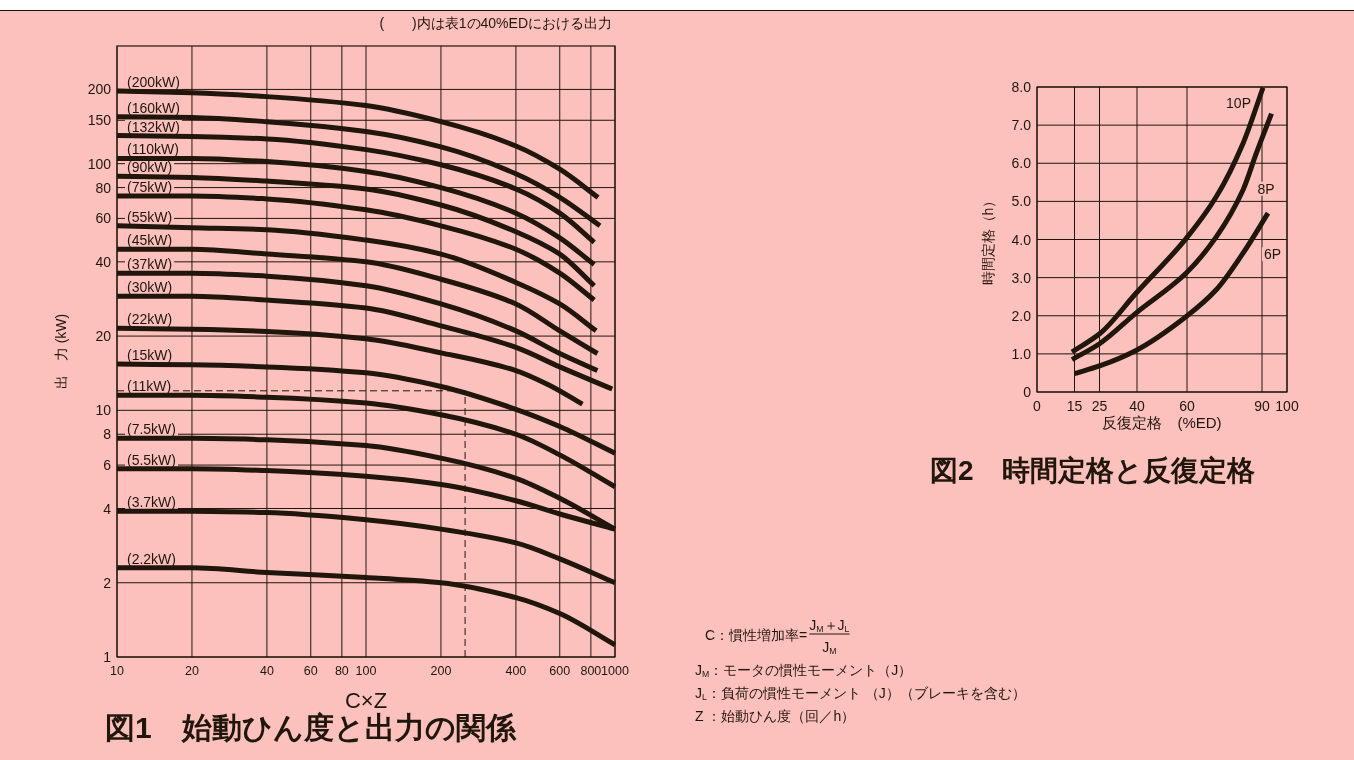  I want to click on y-tick-label: 20, so click(103, 336).